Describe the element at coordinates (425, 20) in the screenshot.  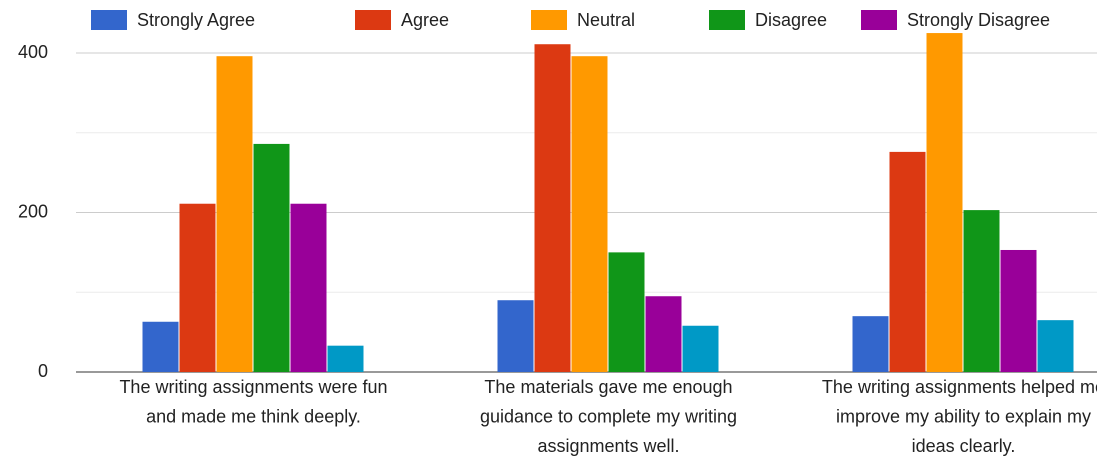
I see `legend-label: Agree` at that location.